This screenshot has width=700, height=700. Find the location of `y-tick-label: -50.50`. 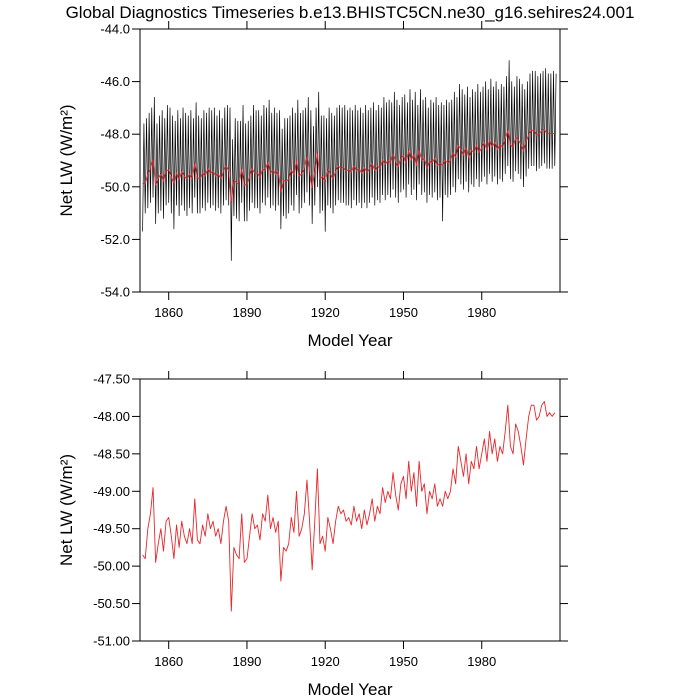

y-tick-label: -50.50 is located at coordinates (111, 603).